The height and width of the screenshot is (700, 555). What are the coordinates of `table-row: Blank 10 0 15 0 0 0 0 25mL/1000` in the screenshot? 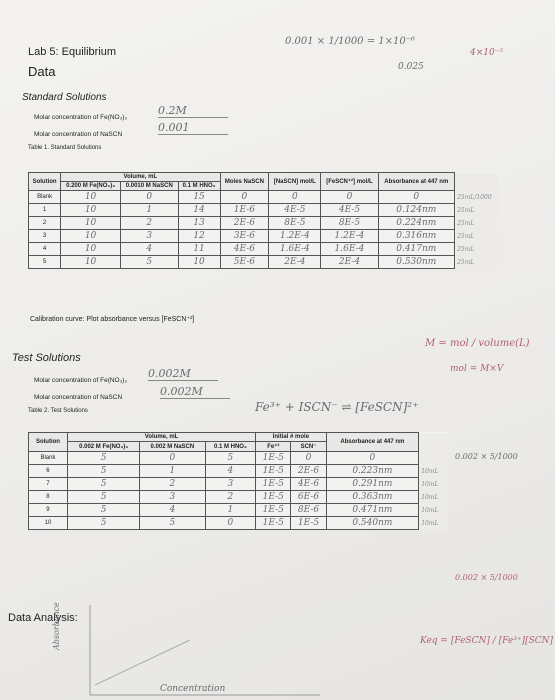 It's located at (262, 197).